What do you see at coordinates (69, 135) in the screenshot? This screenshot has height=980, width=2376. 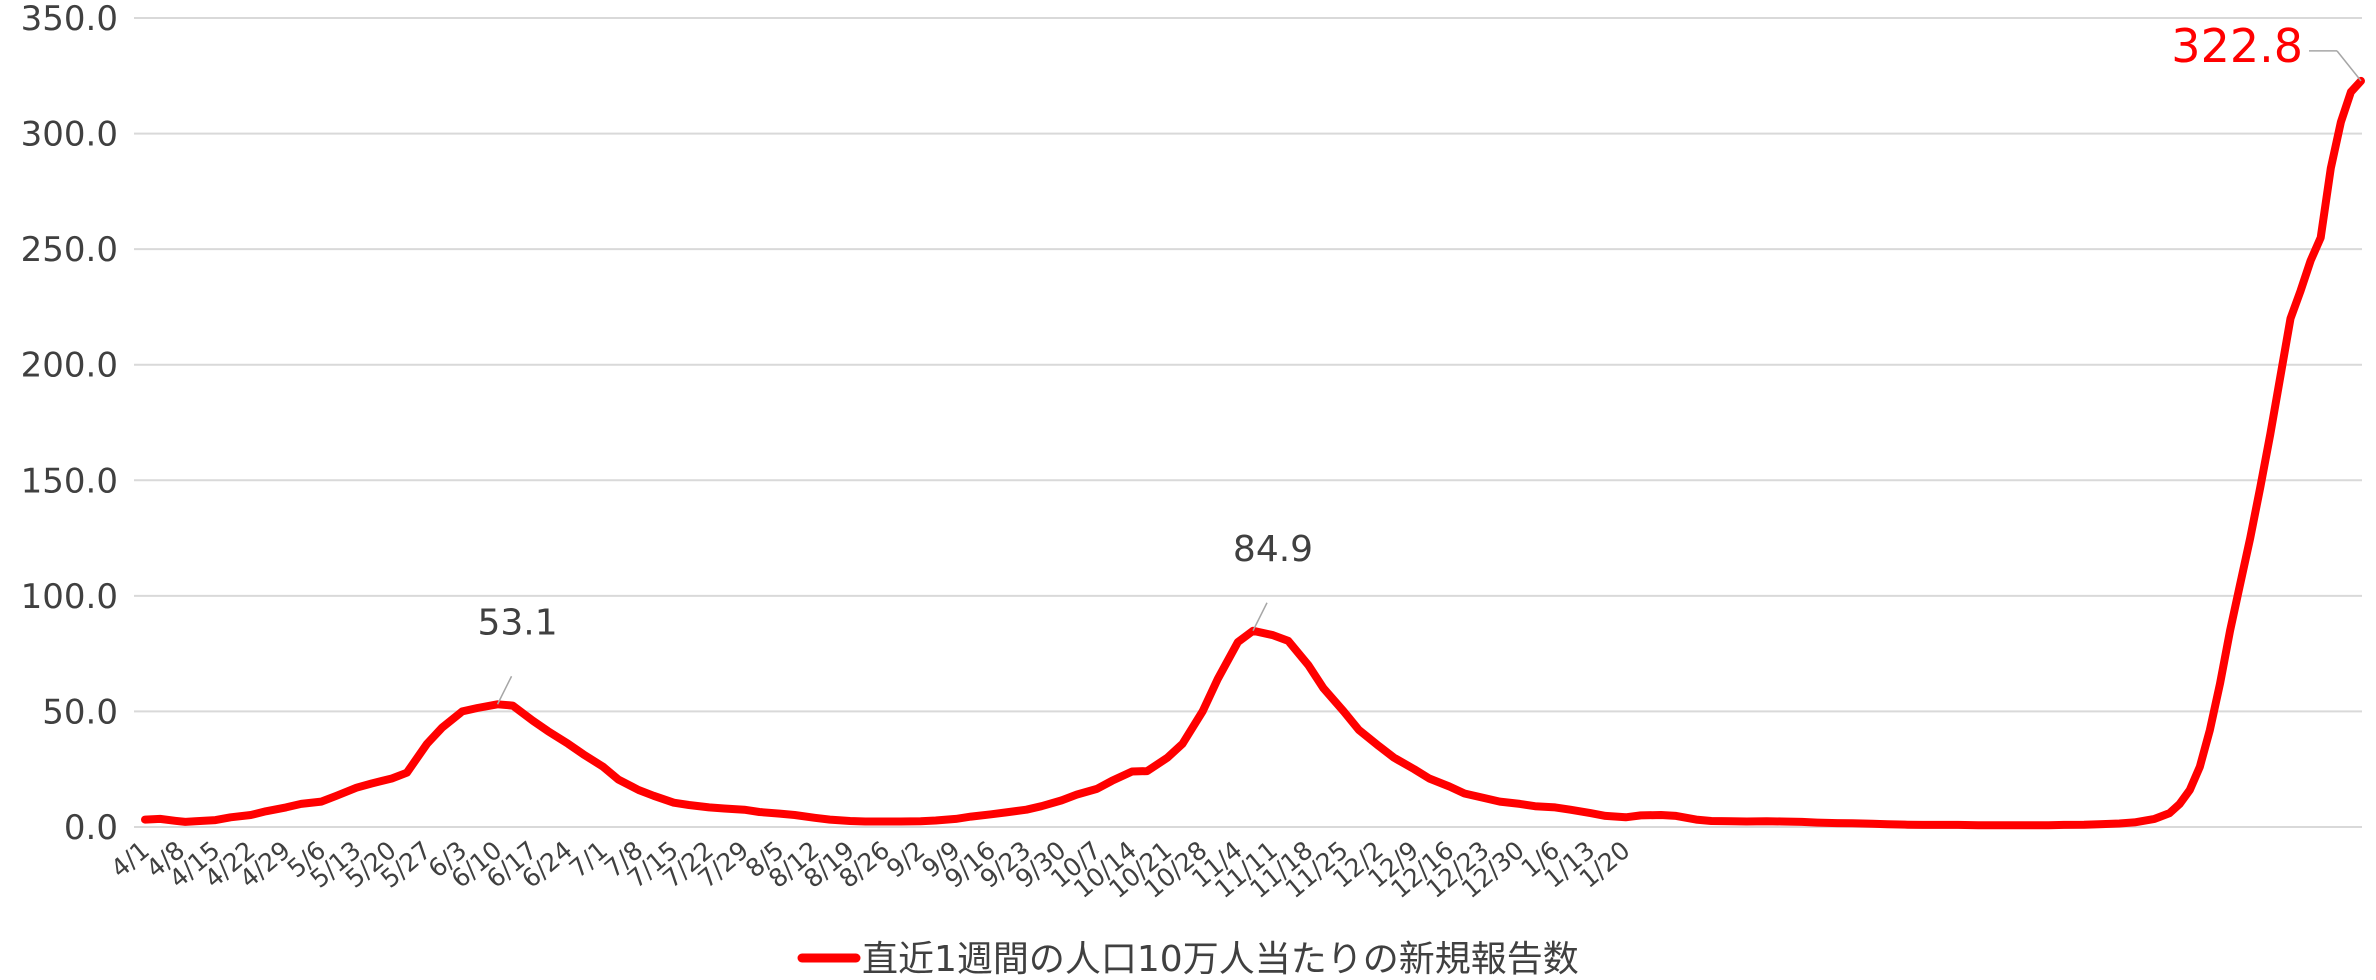 I see `y-tick-label: 300.0` at bounding box center [69, 135].